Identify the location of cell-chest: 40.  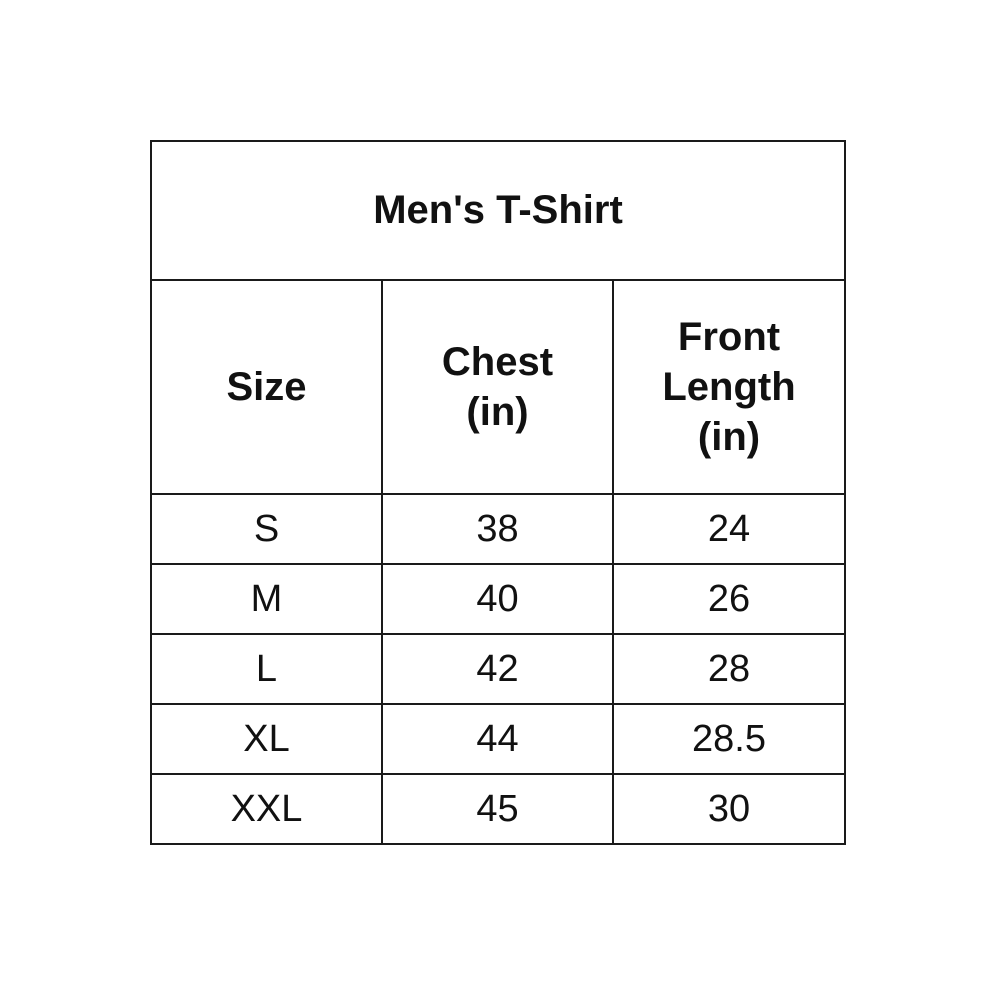
(497, 599).